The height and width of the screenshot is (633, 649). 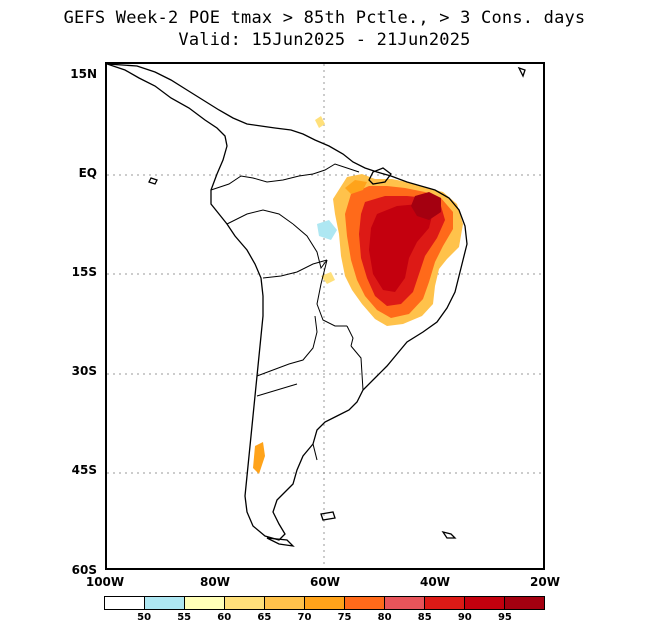 What do you see at coordinates (384, 617) in the screenshot?
I see `legend-label: 80` at bounding box center [384, 617].